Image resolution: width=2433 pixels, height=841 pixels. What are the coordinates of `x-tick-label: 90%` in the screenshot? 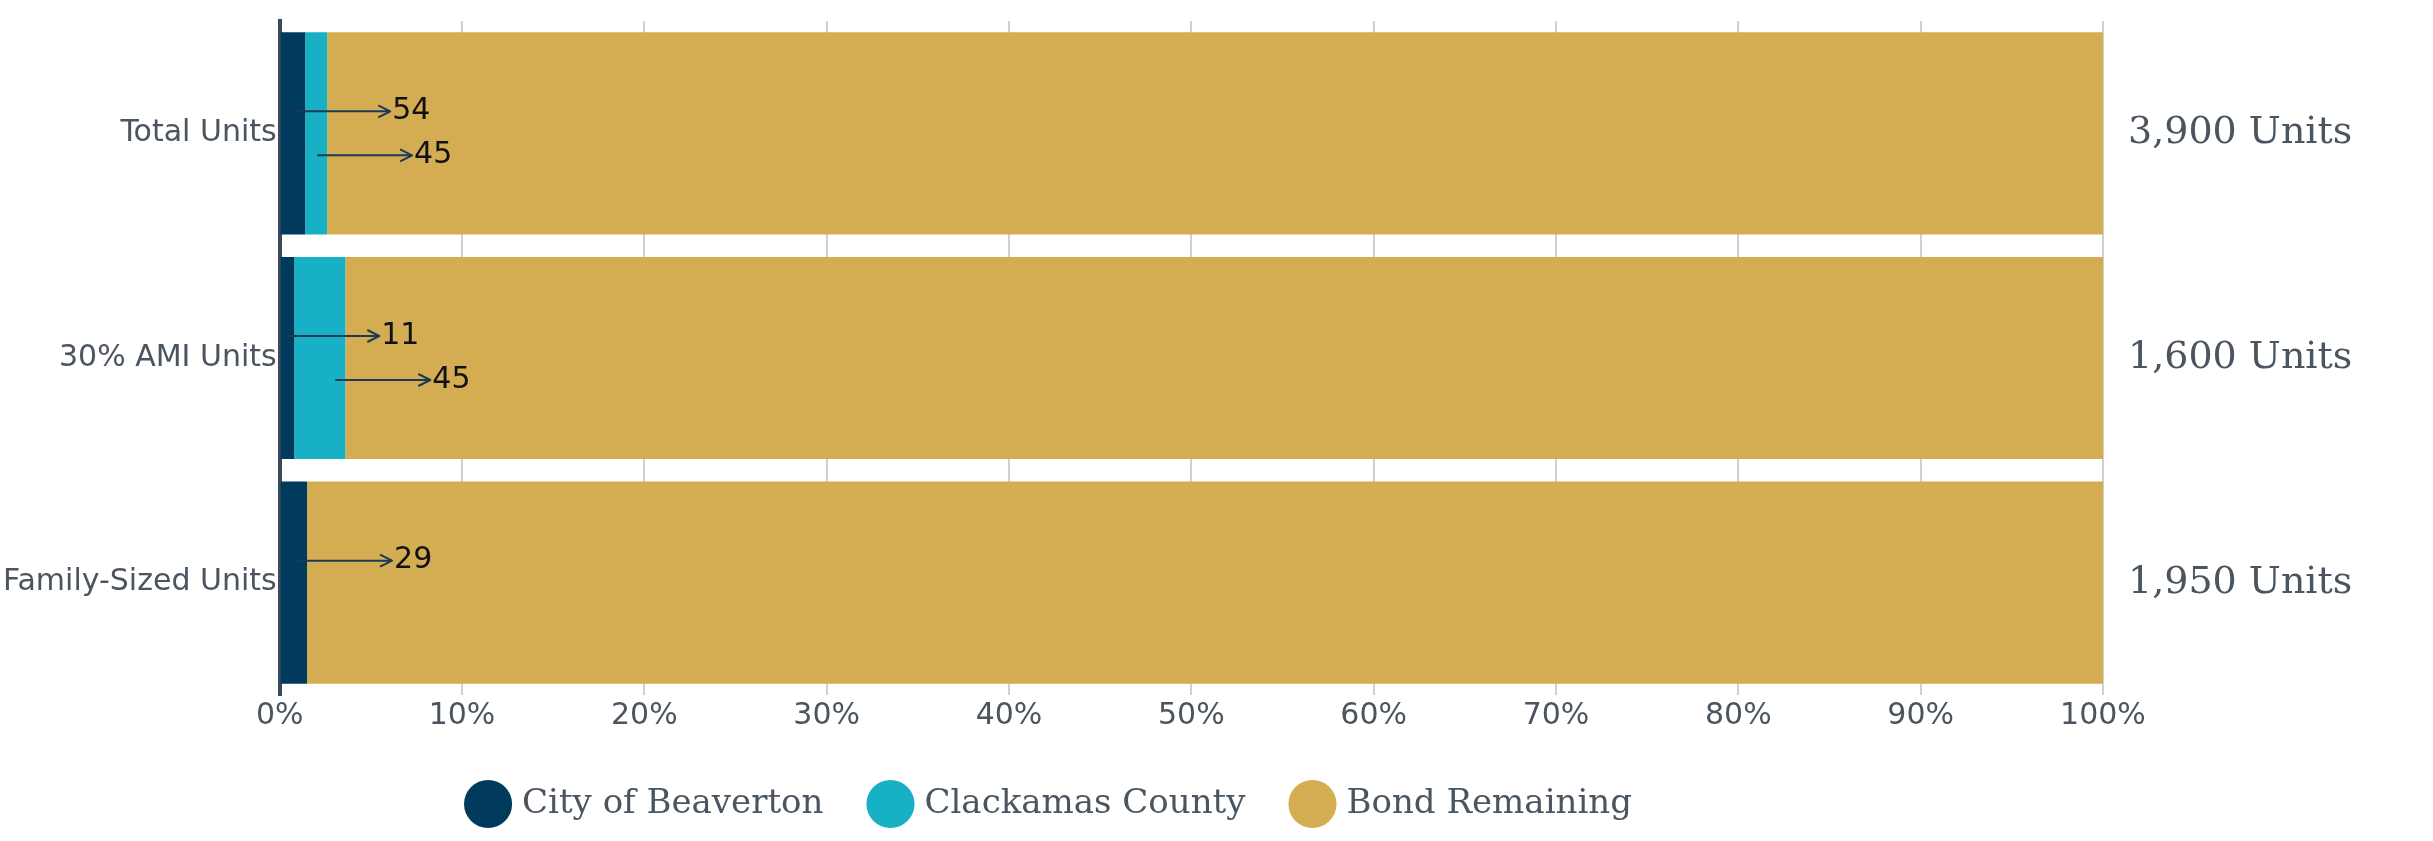 It's located at (1921, 713).